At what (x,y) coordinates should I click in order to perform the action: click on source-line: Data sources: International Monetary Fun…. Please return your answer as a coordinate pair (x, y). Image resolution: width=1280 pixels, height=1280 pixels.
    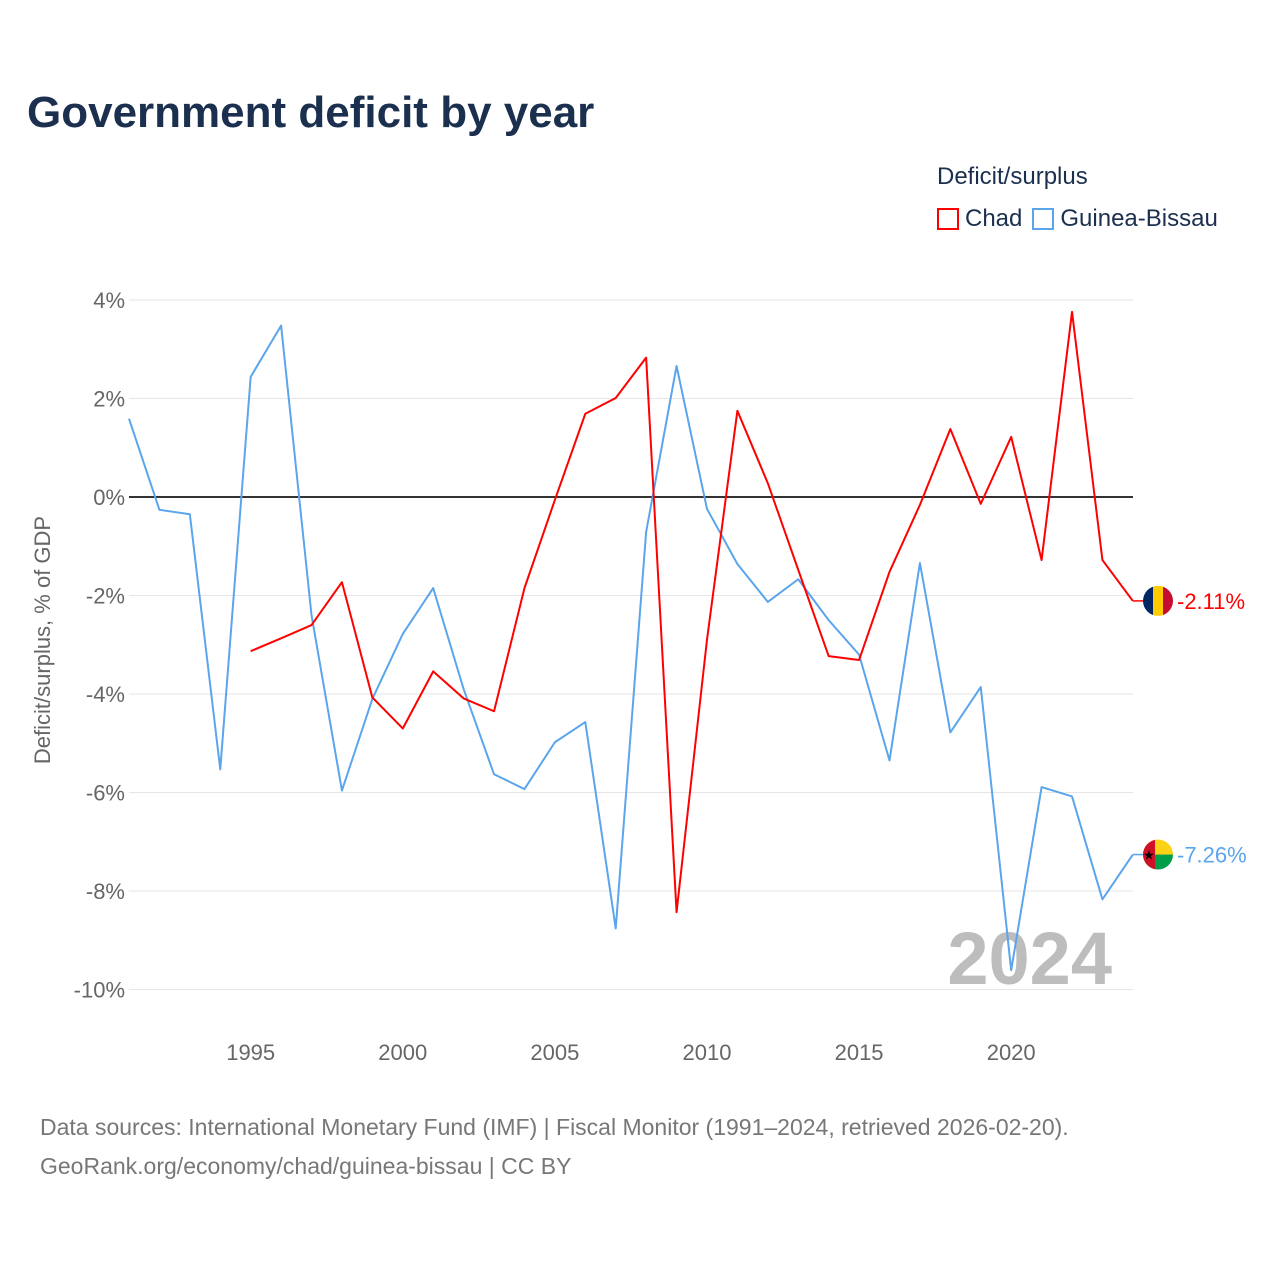
    Looking at the image, I should click on (554, 1127).